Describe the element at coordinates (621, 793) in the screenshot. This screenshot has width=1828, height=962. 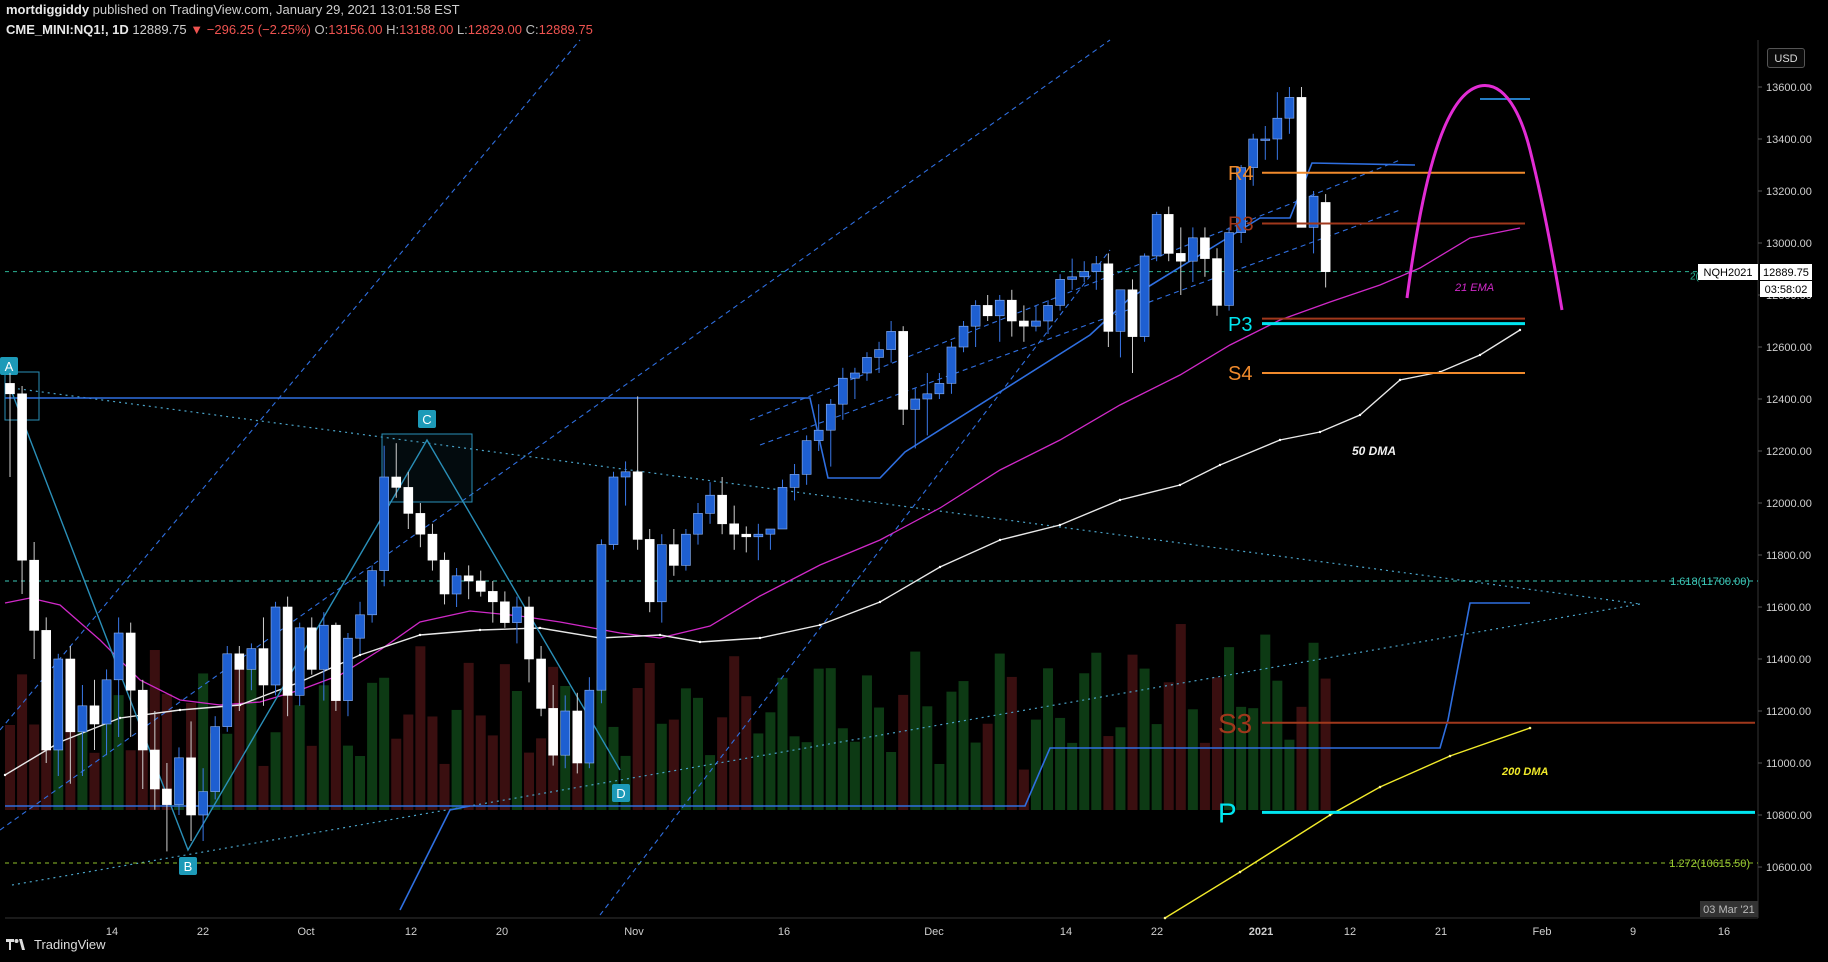
I see `pattern-point-d` at that location.